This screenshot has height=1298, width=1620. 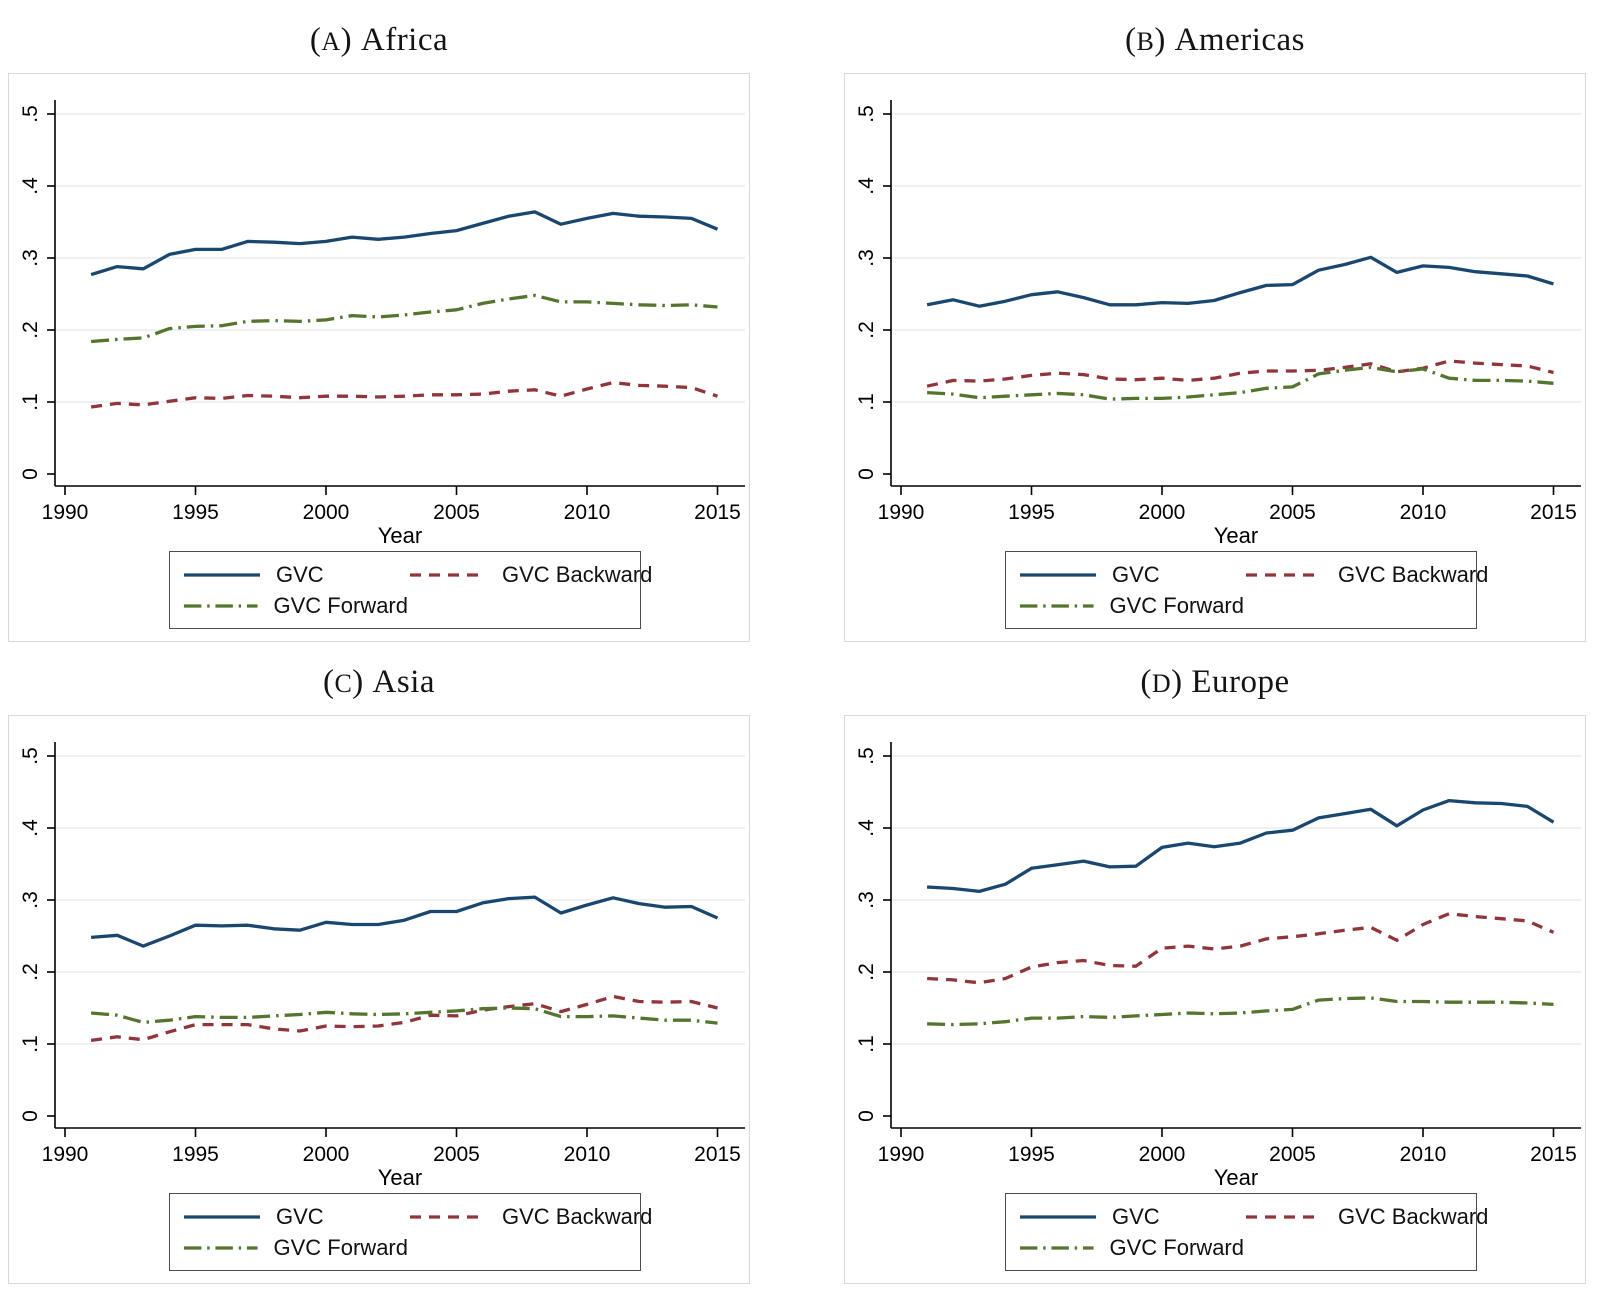 What do you see at coordinates (195, 1154) in the screenshot?
I see `x-tick-label: 1995` at bounding box center [195, 1154].